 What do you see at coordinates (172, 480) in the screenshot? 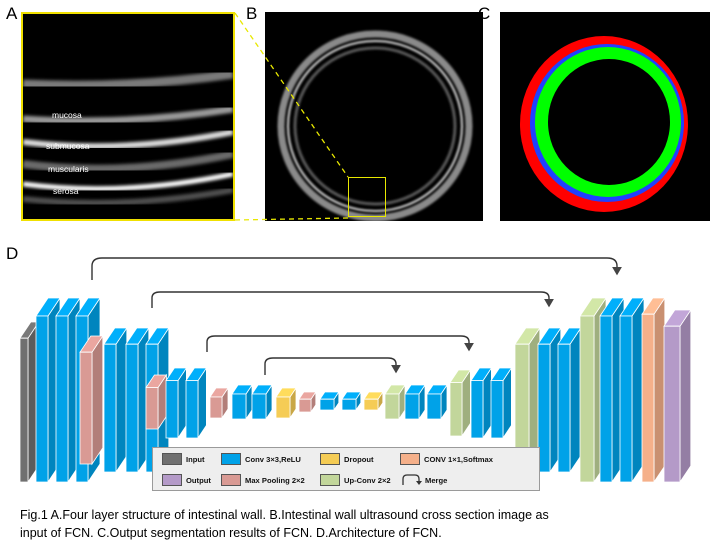
I see `legend-swatch-output` at bounding box center [172, 480].